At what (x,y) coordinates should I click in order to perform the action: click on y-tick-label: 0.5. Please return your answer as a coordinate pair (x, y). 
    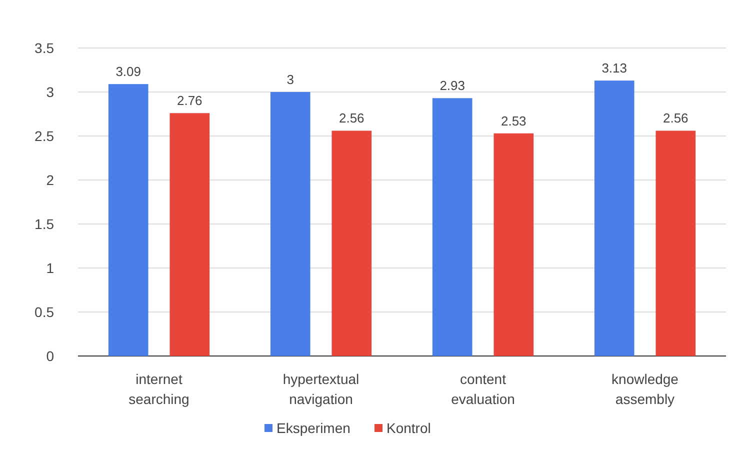
    Looking at the image, I should click on (44, 312).